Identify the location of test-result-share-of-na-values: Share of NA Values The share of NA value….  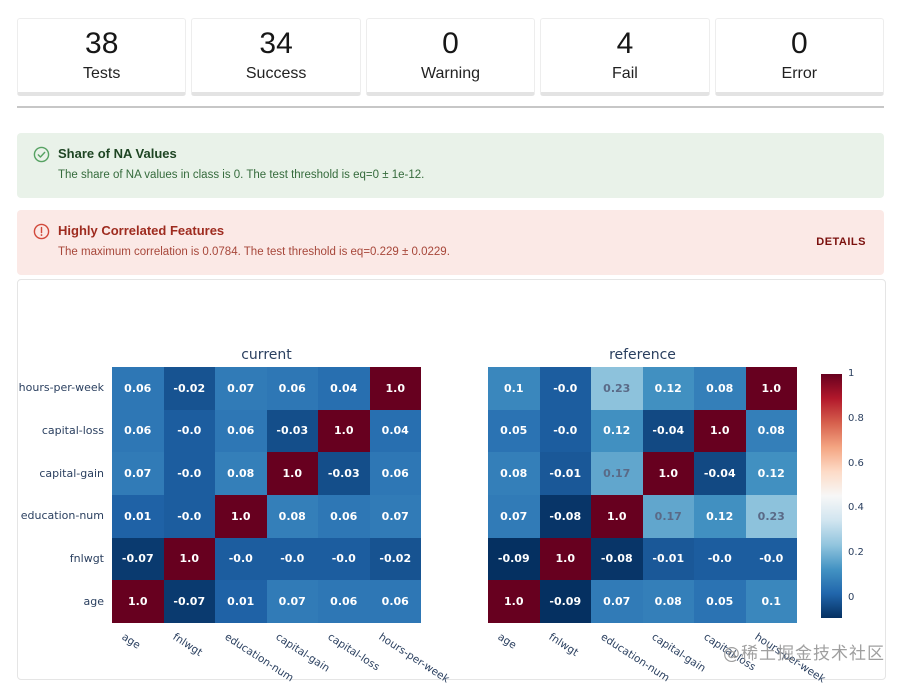
(450, 165).